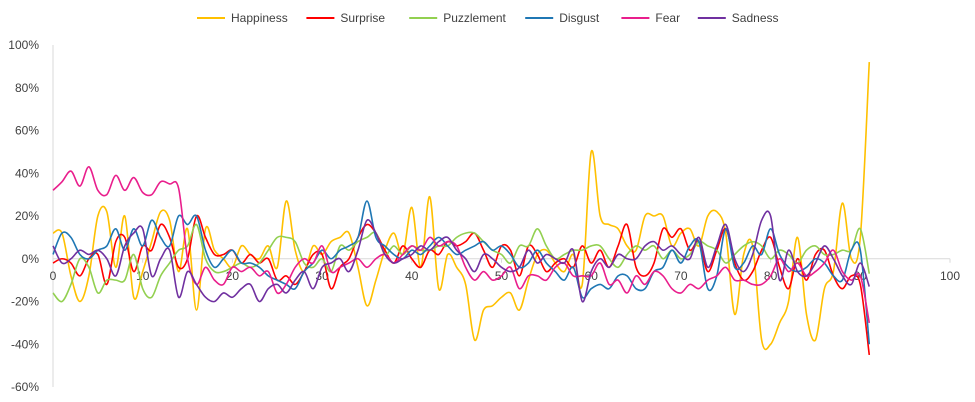 Image resolution: width=975 pixels, height=402 pixels. I want to click on legend-label-fear: Fear, so click(667, 18).